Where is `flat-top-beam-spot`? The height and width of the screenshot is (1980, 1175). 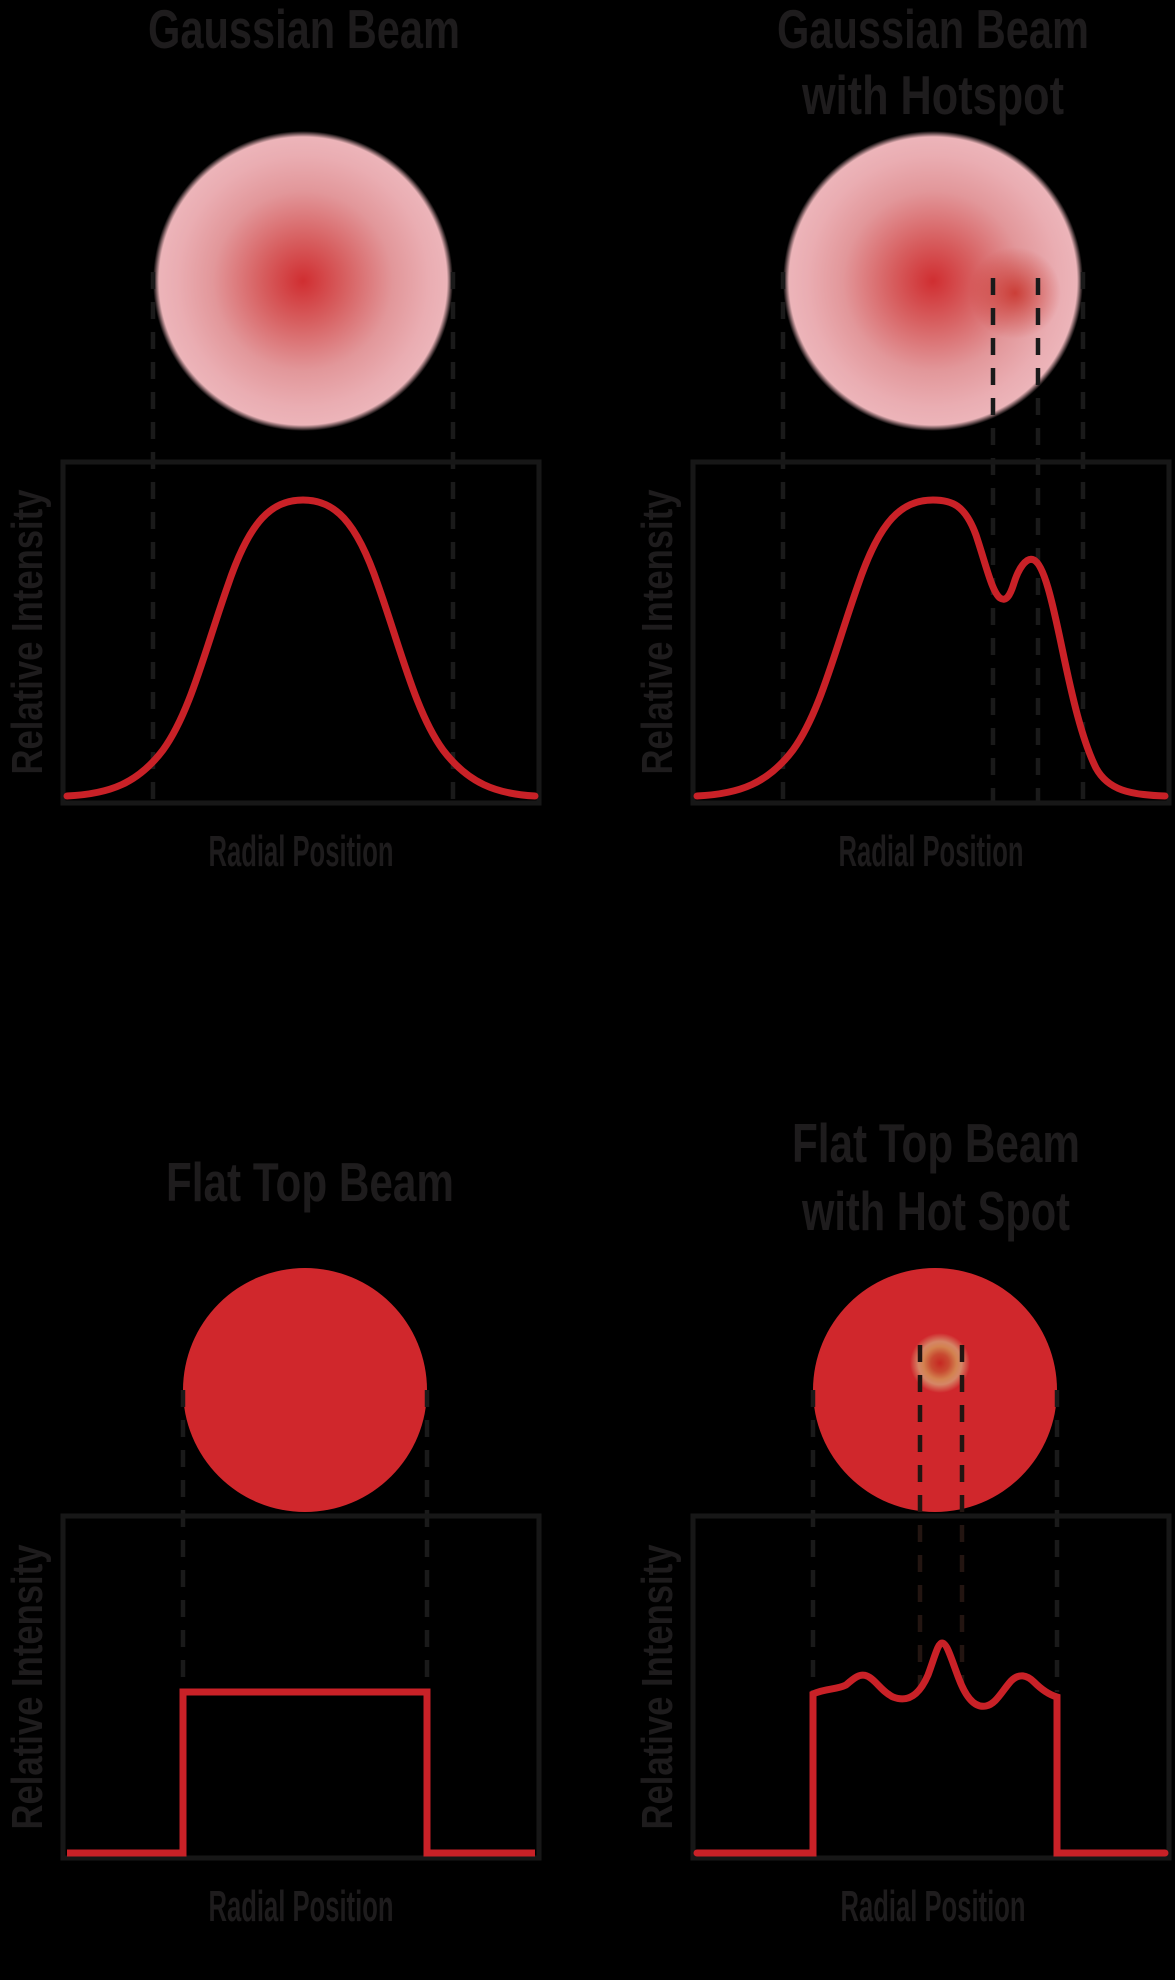 flat-top-beam-spot is located at coordinates (305, 1390).